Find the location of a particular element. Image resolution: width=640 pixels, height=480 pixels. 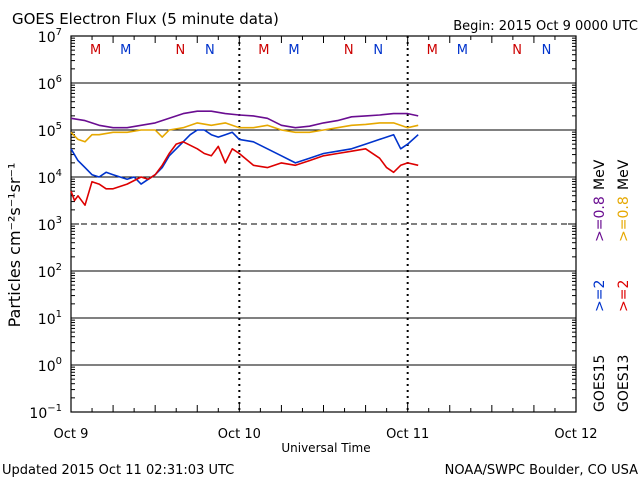

legend-goes15-2mev: >=2 is located at coordinates (600, 296).